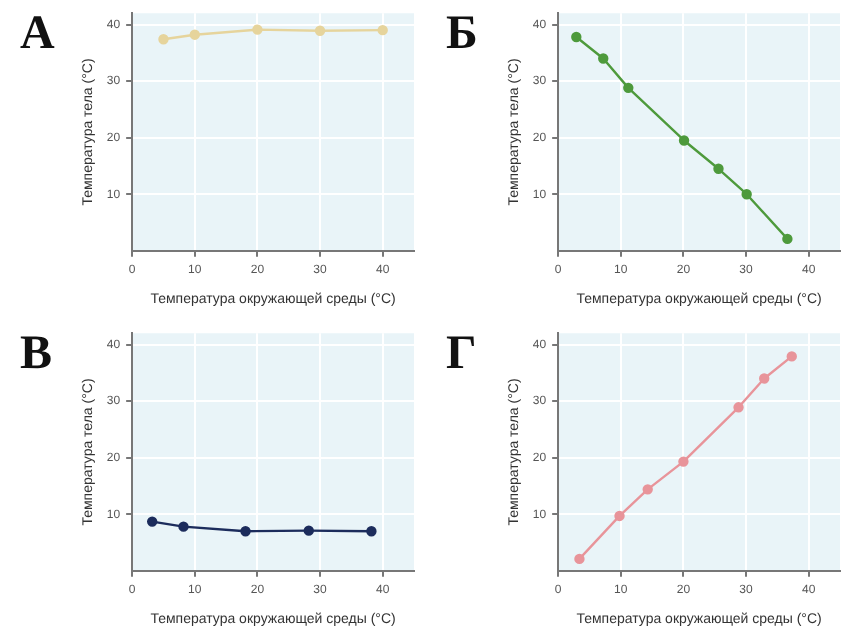 The width and height of the screenshot is (852, 640). What do you see at coordinates (461, 355) in the screenshot?
I see `chart-title: Г` at bounding box center [461, 355].